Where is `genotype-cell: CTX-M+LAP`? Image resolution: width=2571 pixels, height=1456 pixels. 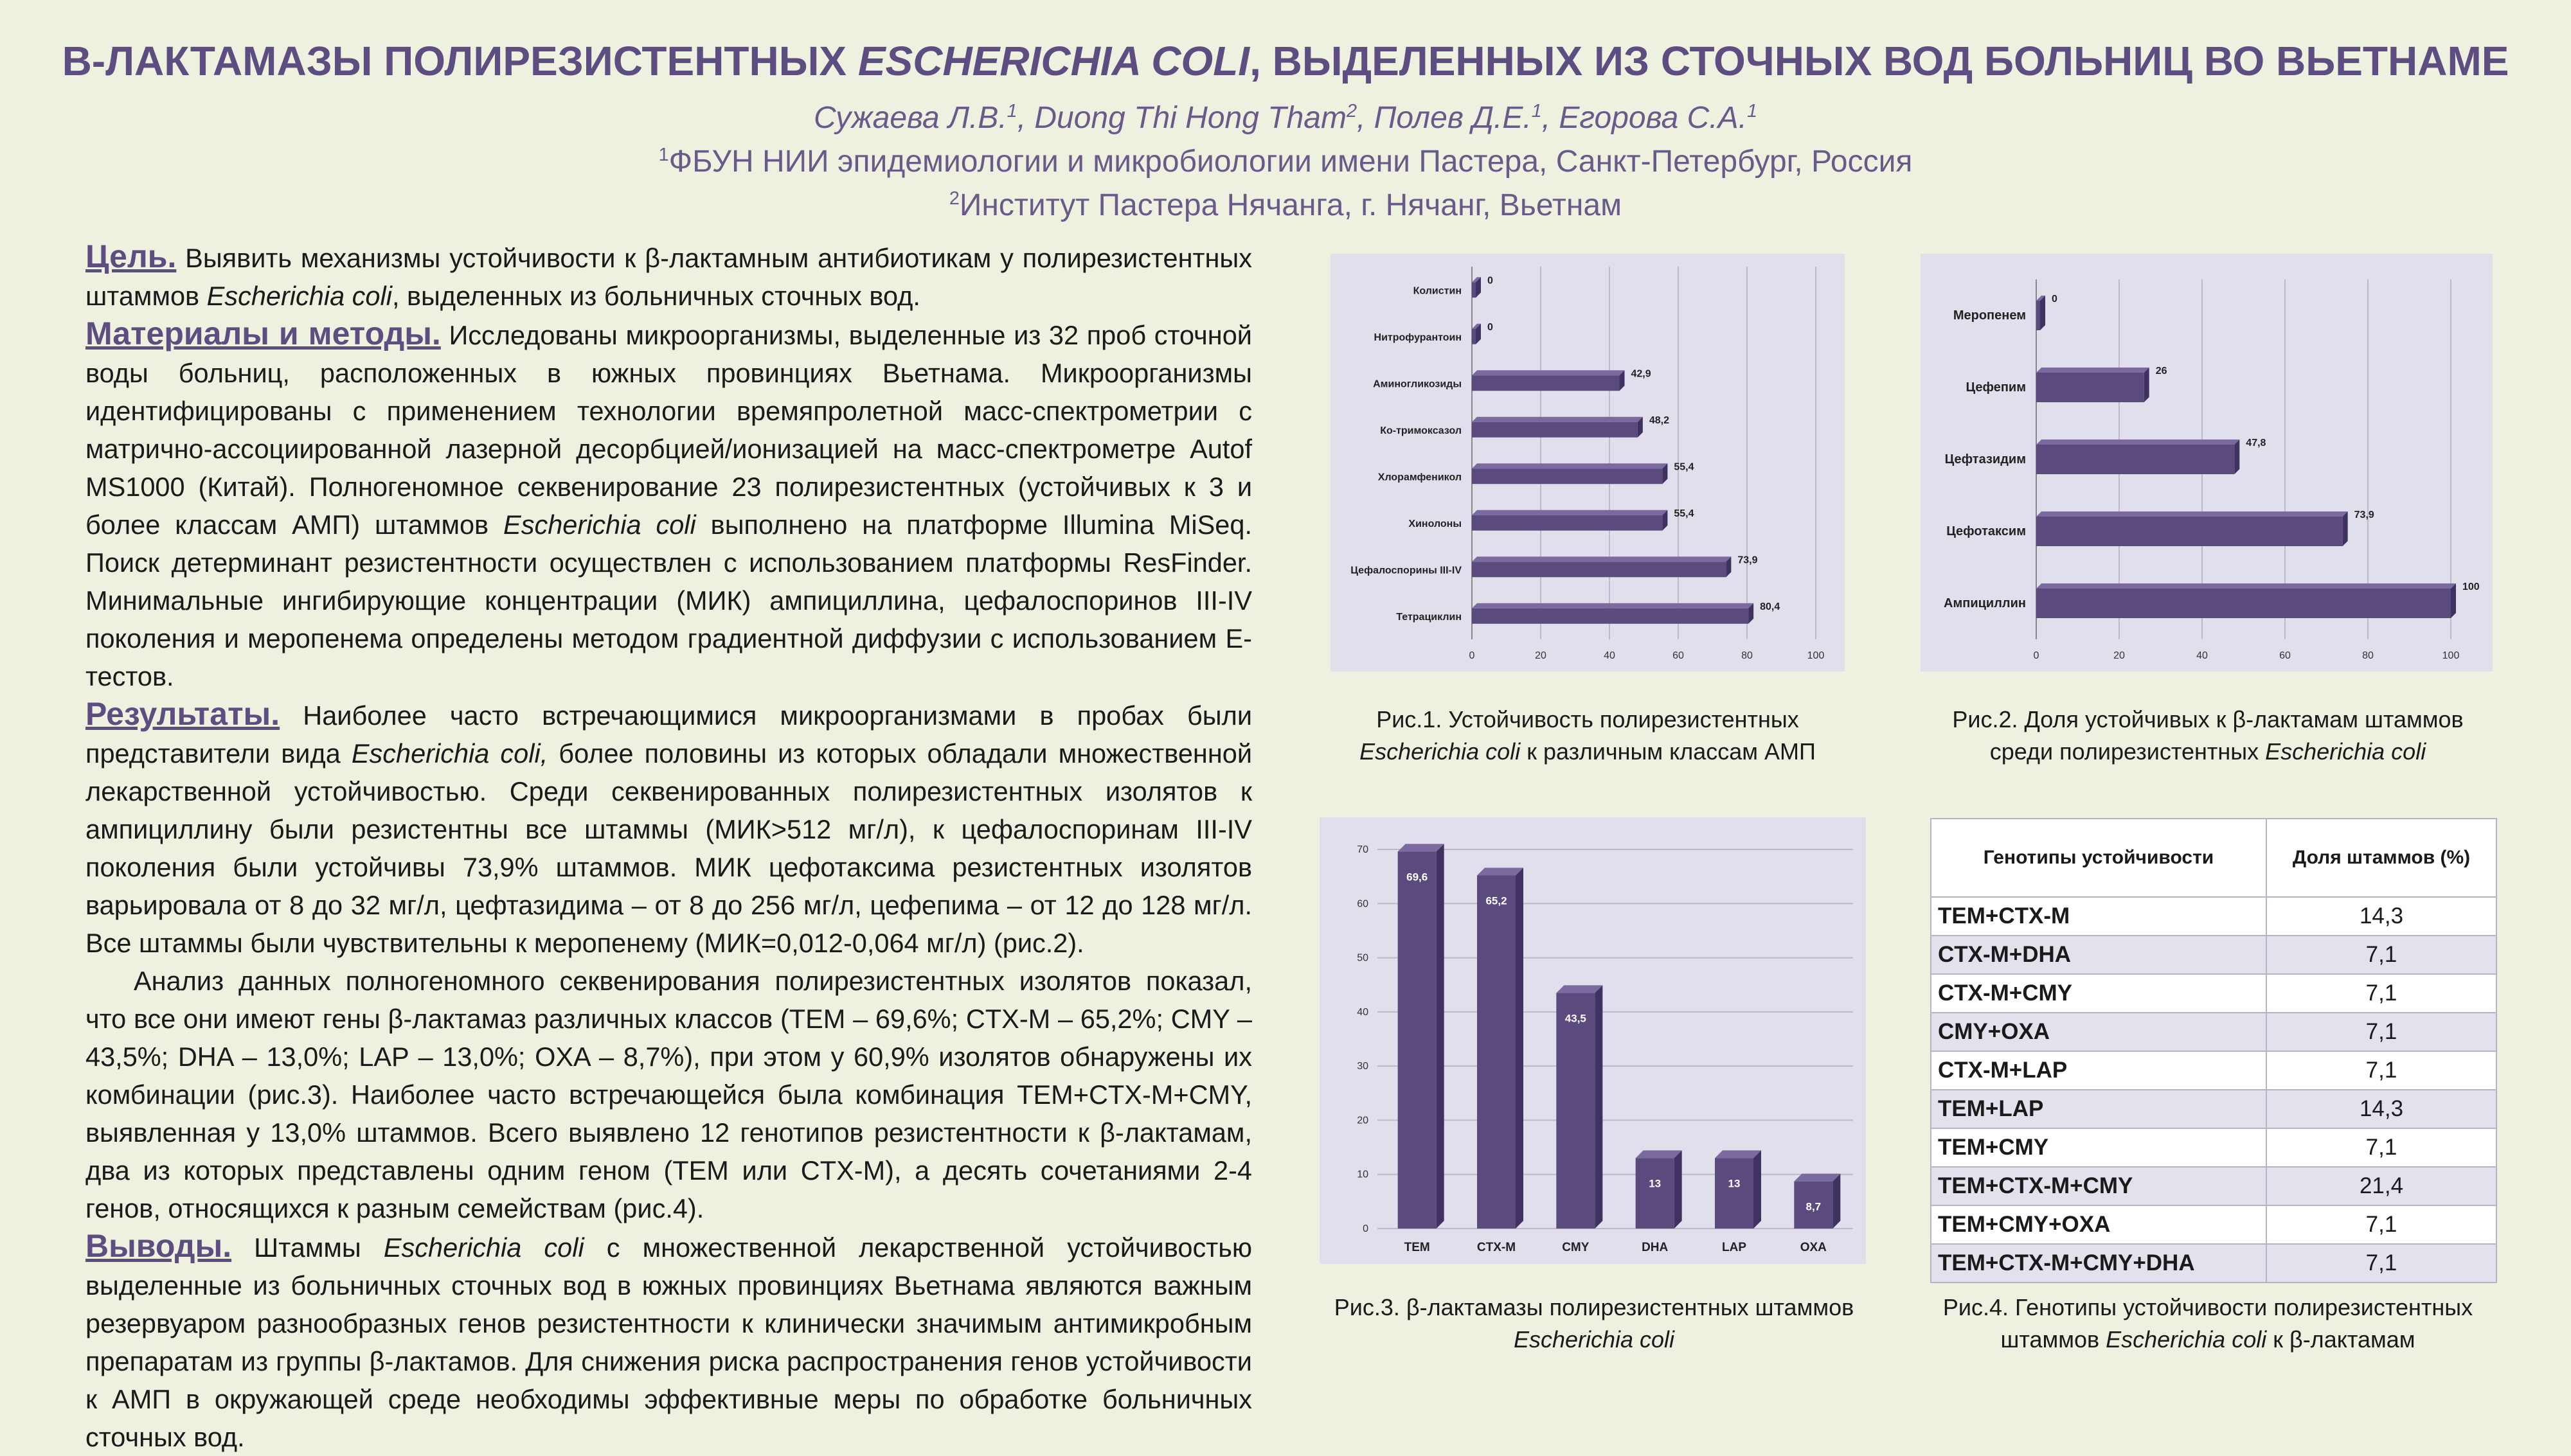
genotype-cell: CTX-M+LAP is located at coordinates (2098, 1071).